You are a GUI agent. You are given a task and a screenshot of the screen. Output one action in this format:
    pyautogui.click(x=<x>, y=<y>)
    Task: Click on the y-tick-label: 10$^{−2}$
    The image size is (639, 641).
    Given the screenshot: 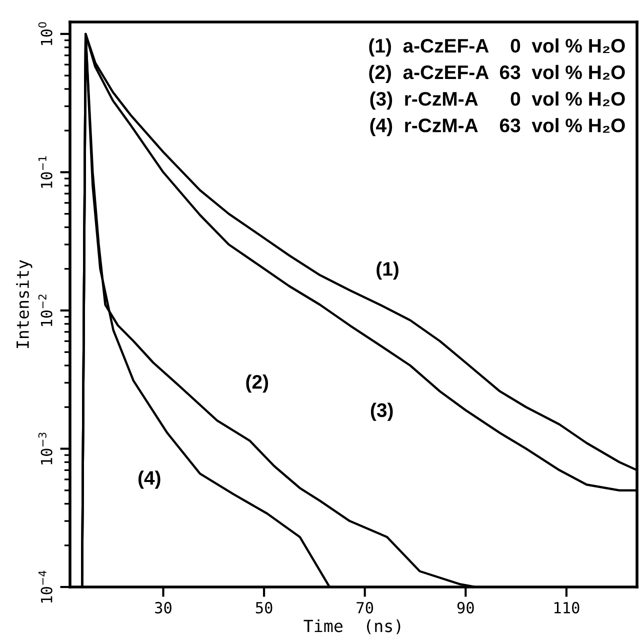 What is the action you would take?
    pyautogui.click(x=45, y=310)
    